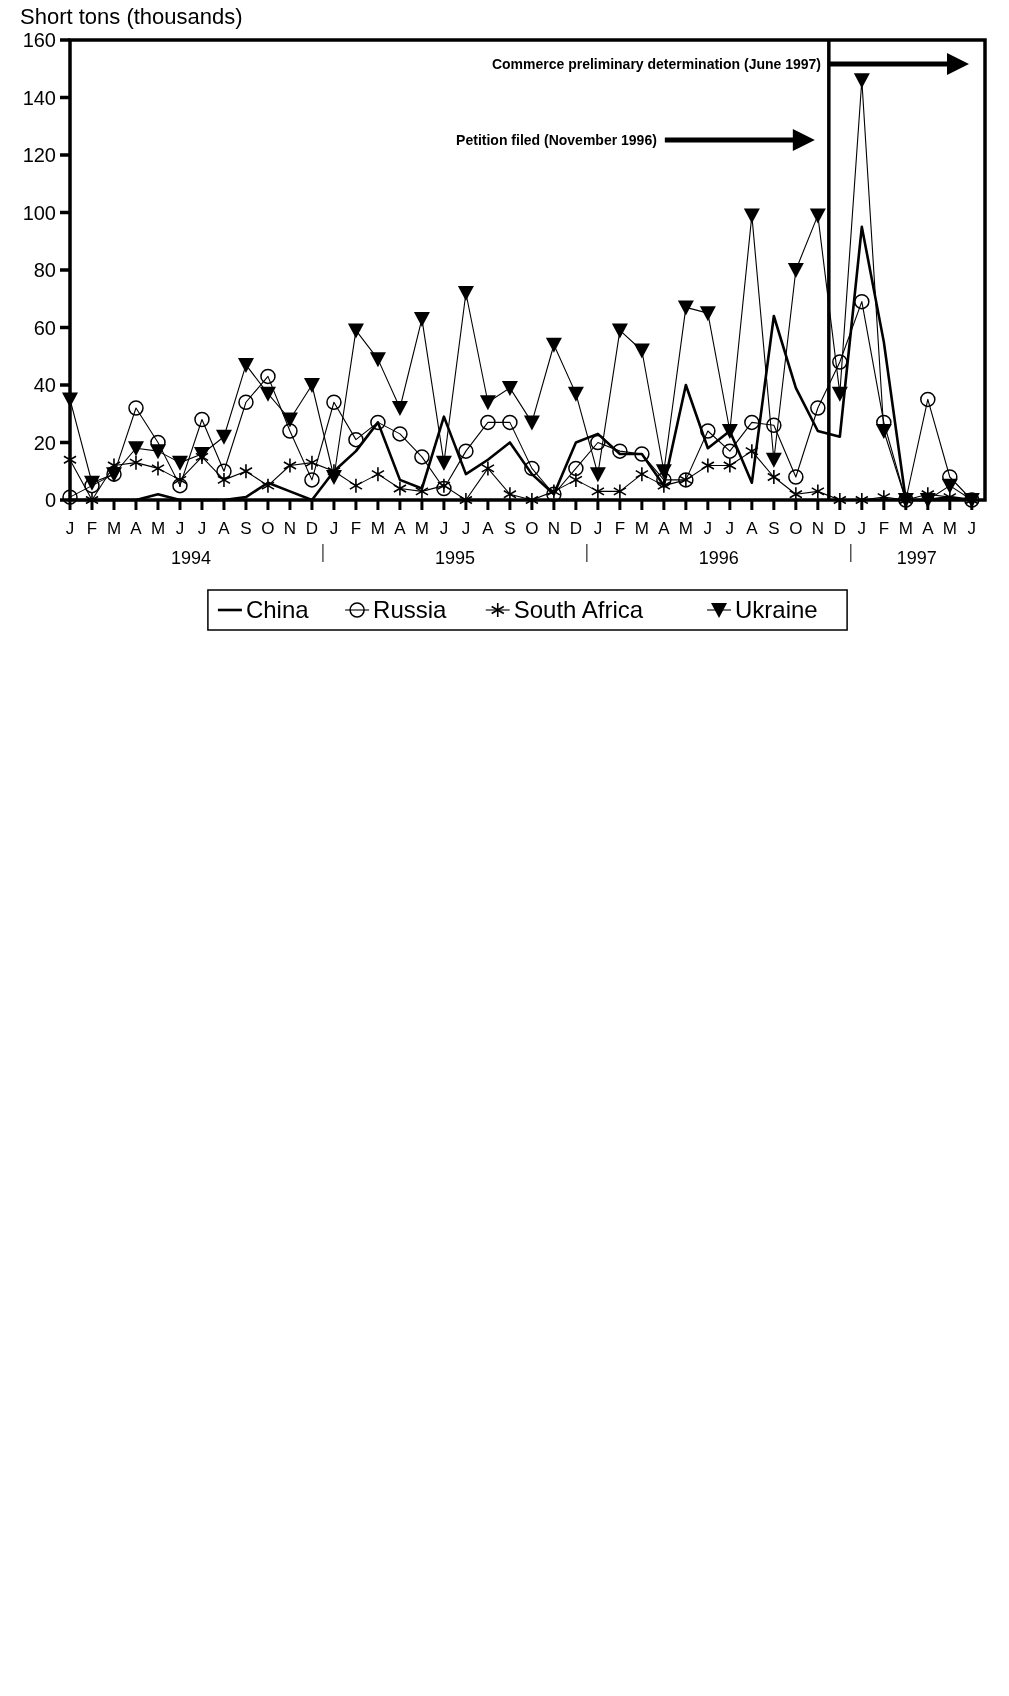  What do you see at coordinates (916, 558) in the screenshot?
I see `text: 1997` at bounding box center [916, 558].